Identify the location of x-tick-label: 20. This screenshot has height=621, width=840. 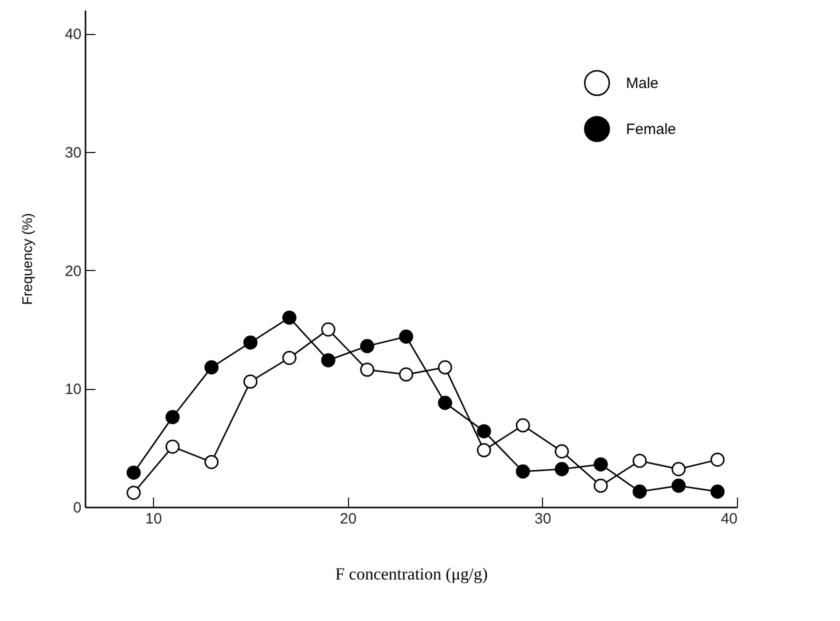
(348, 519).